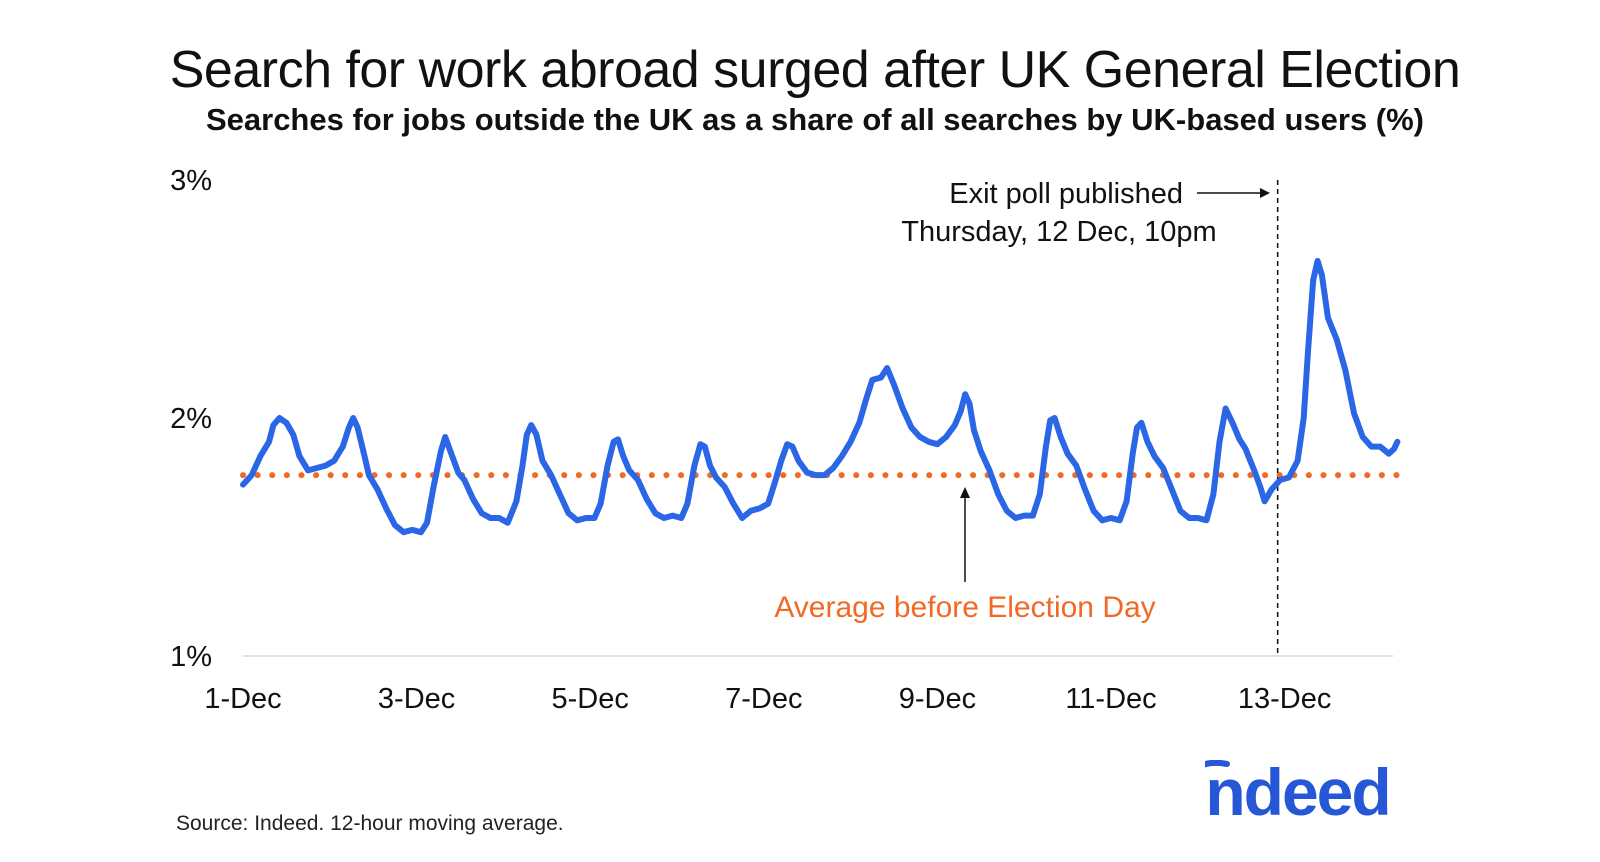 The image size is (1600, 862). I want to click on average-label: Average before Election Day, so click(964, 607).